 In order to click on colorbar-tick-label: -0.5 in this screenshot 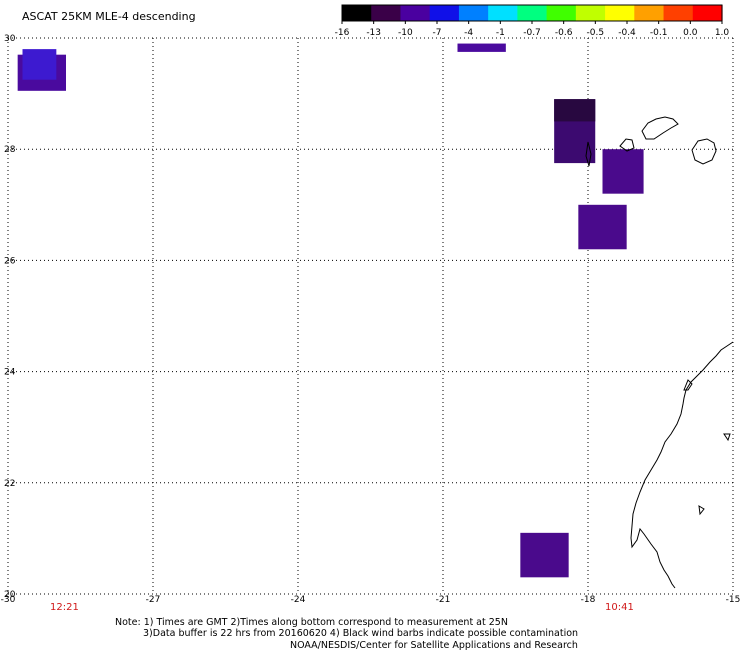, I will do `click(596, 33)`.